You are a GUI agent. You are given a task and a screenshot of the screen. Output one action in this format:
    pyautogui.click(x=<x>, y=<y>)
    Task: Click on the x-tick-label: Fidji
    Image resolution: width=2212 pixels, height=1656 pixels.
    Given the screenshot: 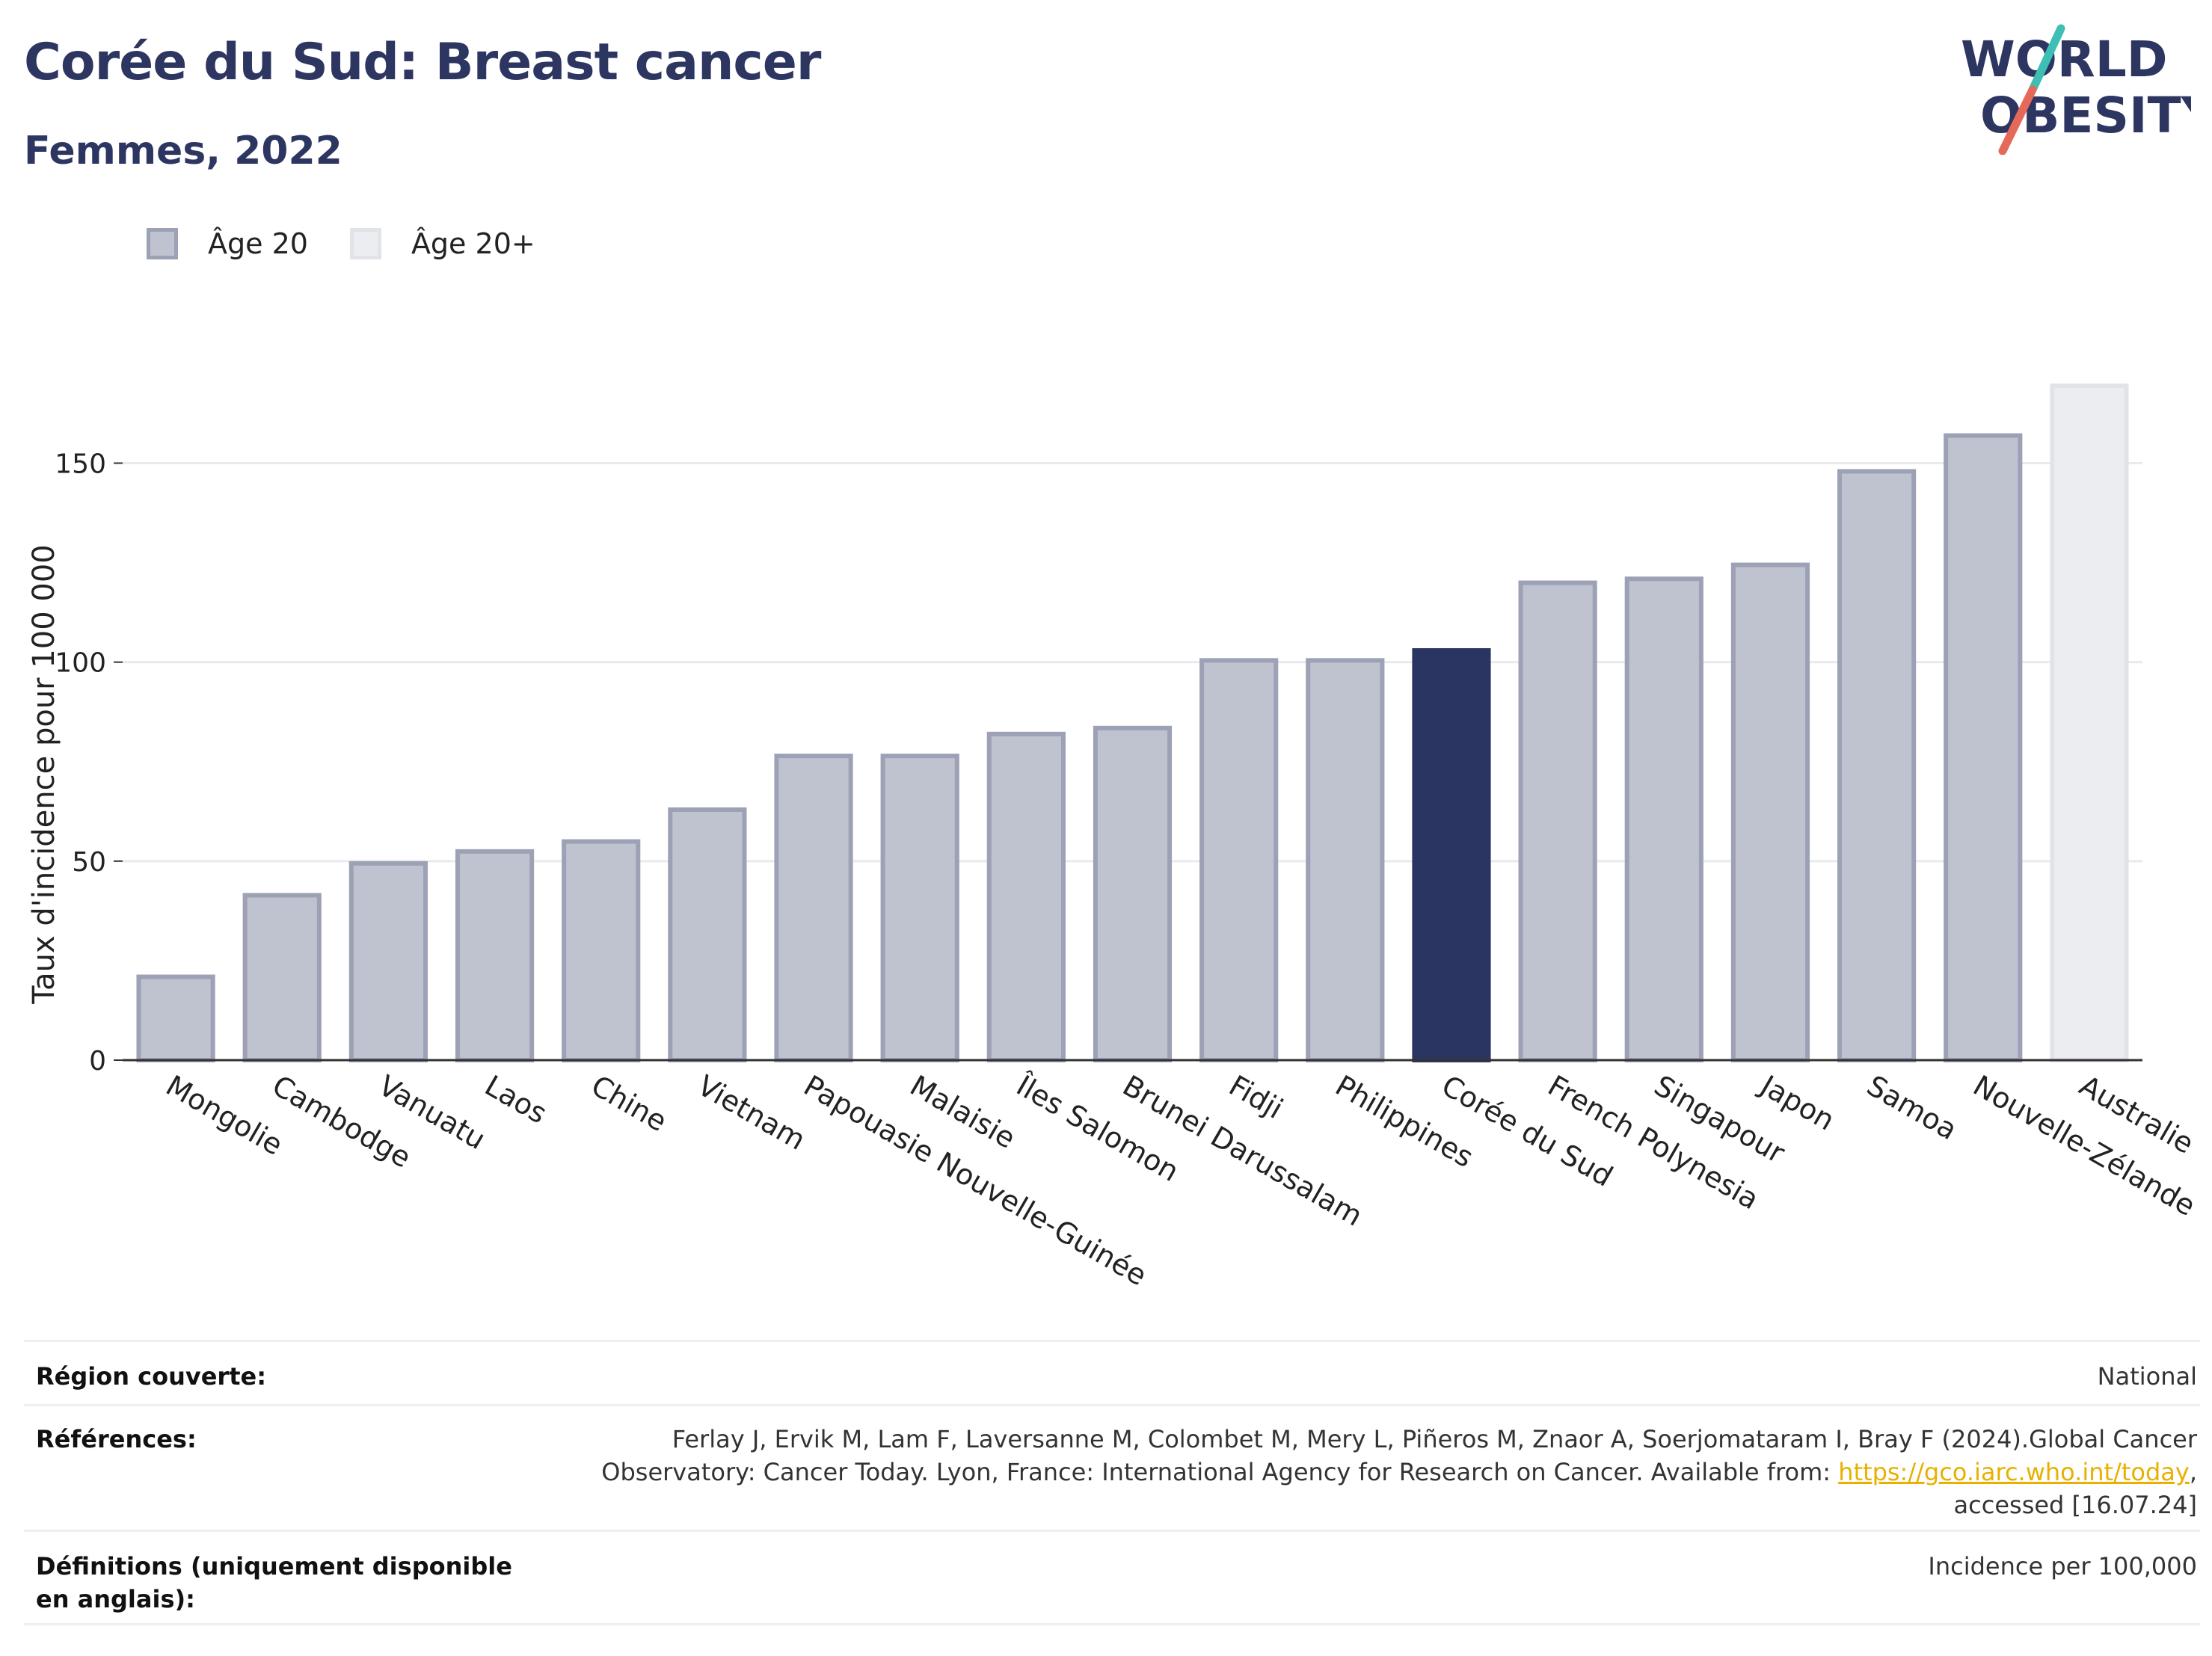 What is the action you would take?
    pyautogui.click(x=1255, y=1097)
    